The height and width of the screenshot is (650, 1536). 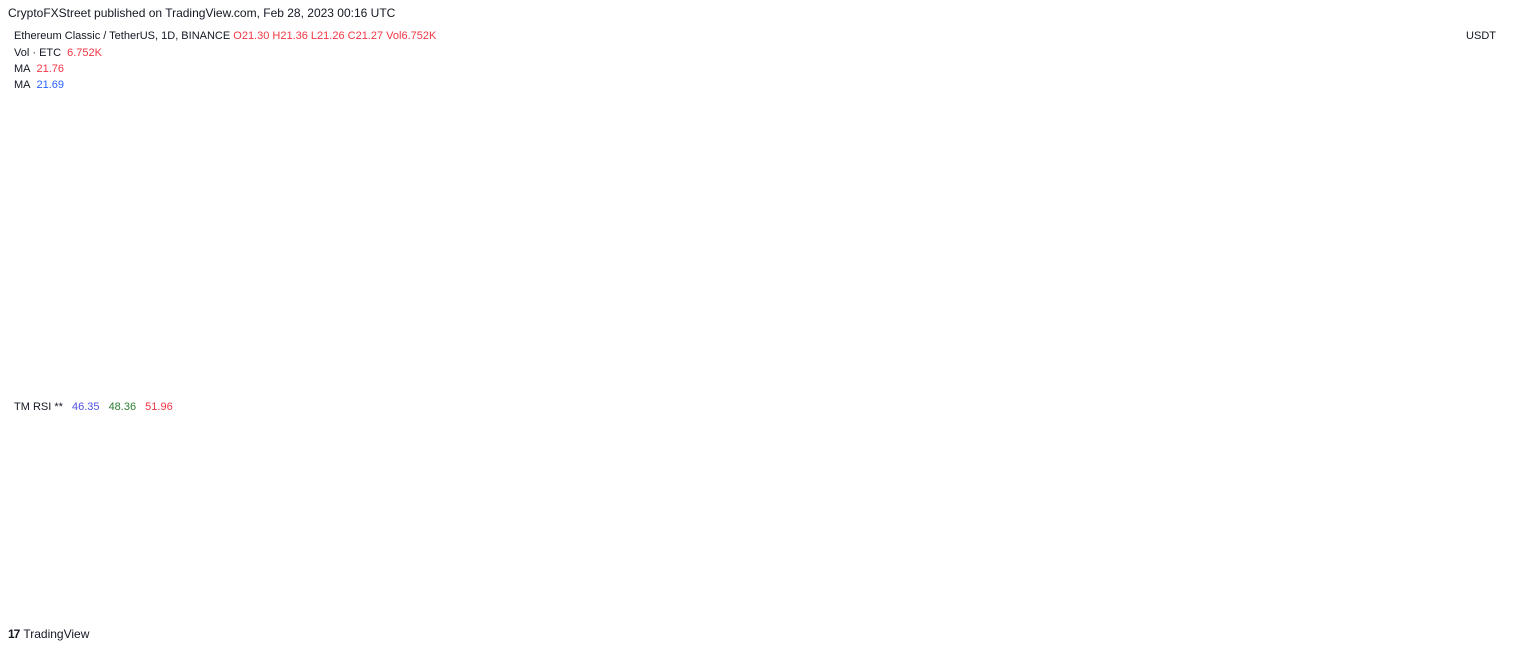 I want to click on fib-level-label: 0(25.04), so click(x=1431, y=67).